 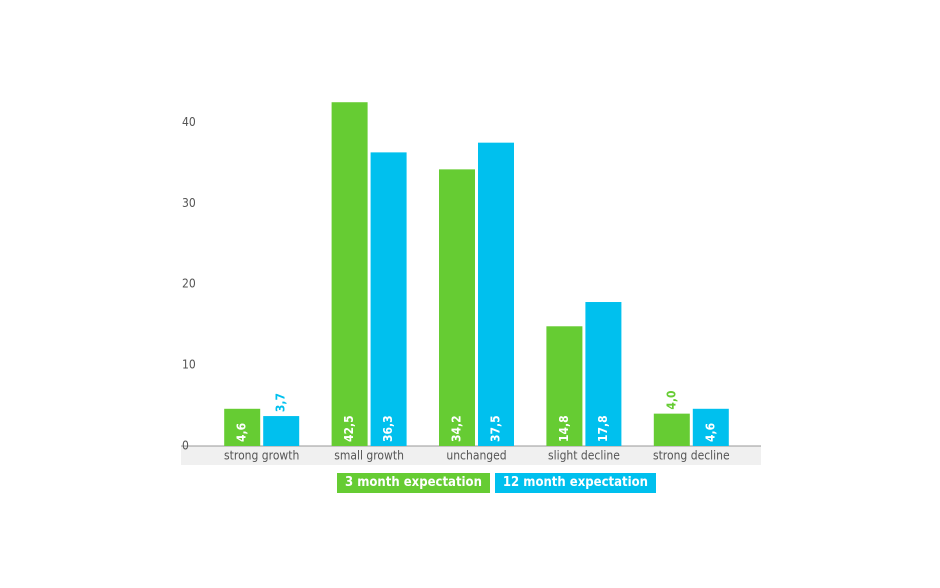 I want to click on value-label: 3,7, so click(x=281, y=402).